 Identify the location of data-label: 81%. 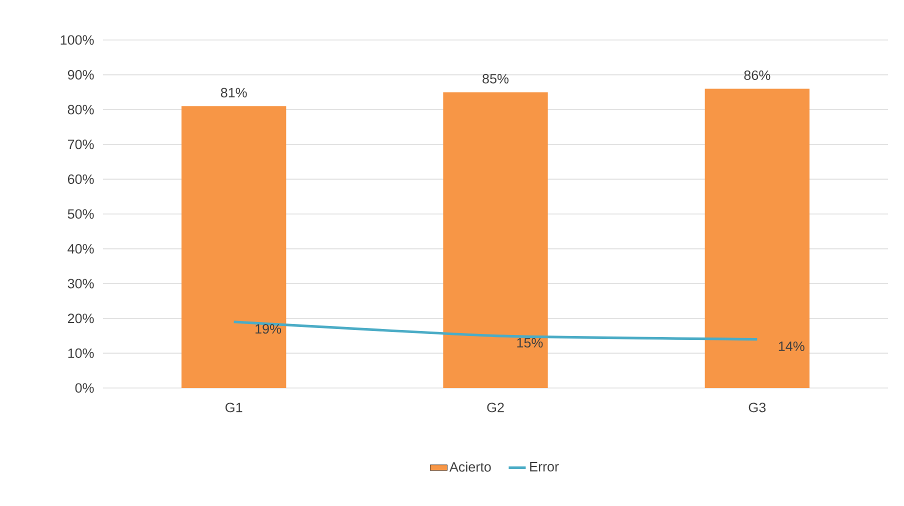
(233, 93).